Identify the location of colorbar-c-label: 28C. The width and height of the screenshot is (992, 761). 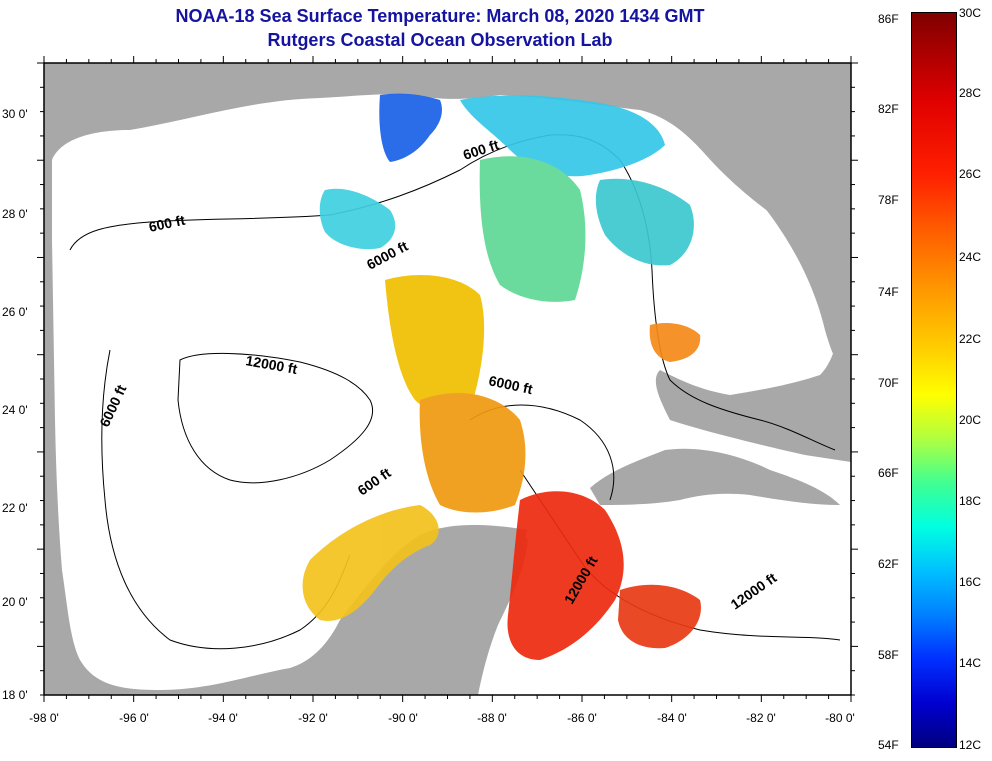
(970, 93).